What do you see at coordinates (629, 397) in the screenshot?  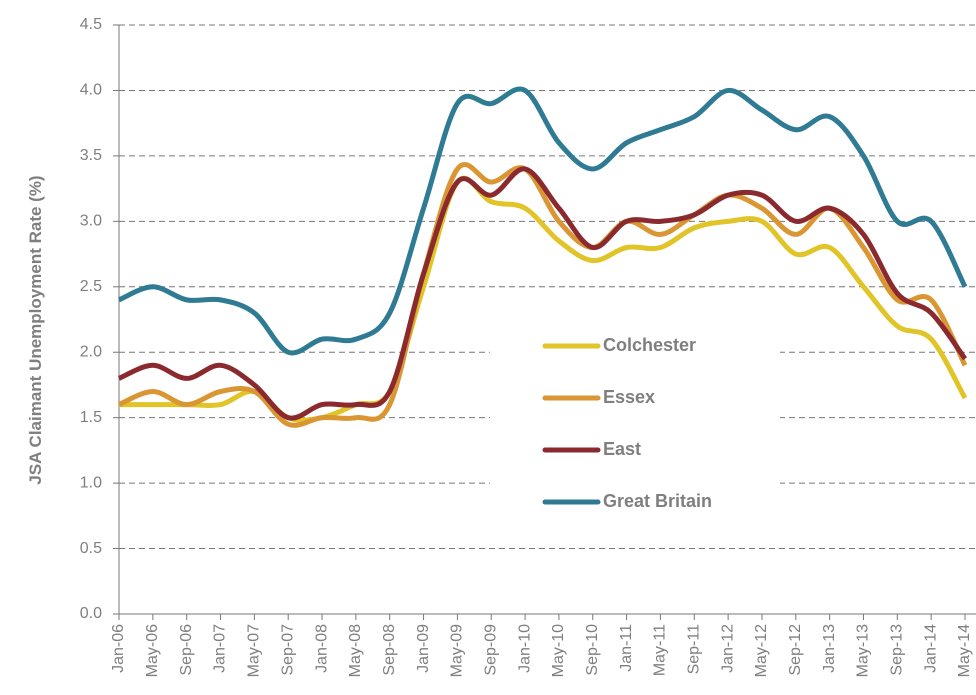 I see `legend-label: Essex` at bounding box center [629, 397].